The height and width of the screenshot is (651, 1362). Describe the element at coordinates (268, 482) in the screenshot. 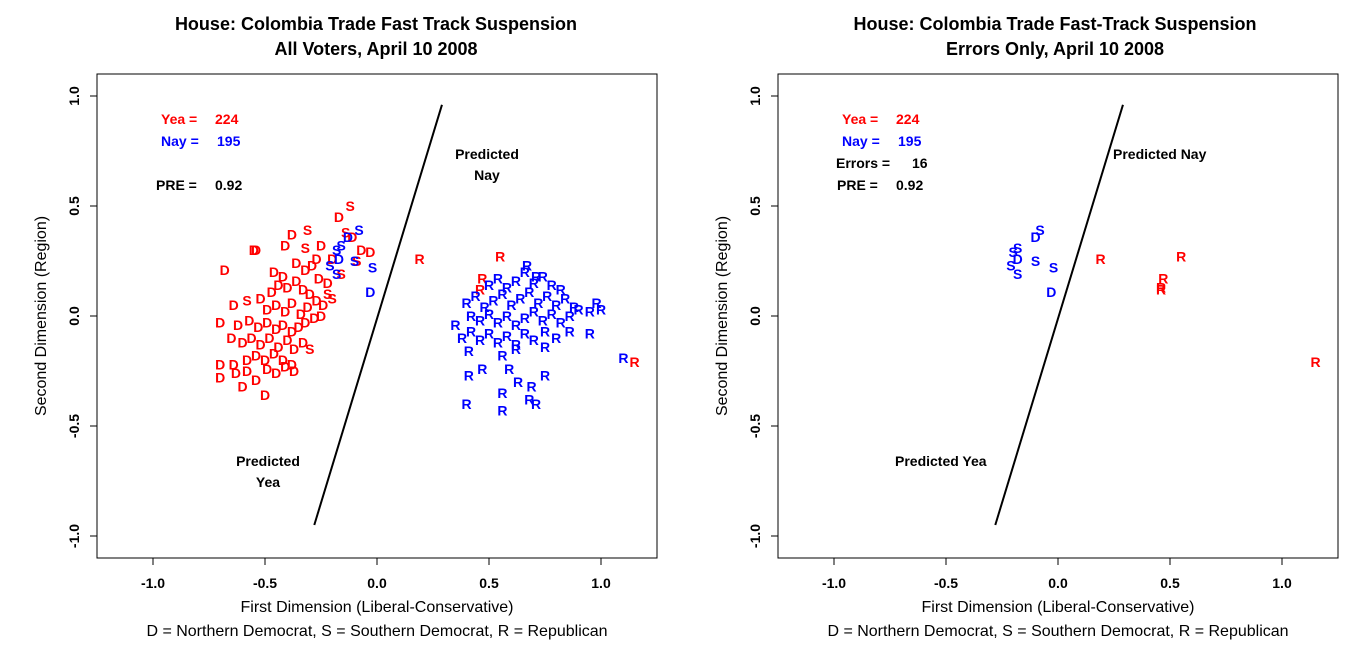

I see `left-predicted-yea-line2: Yea` at that location.